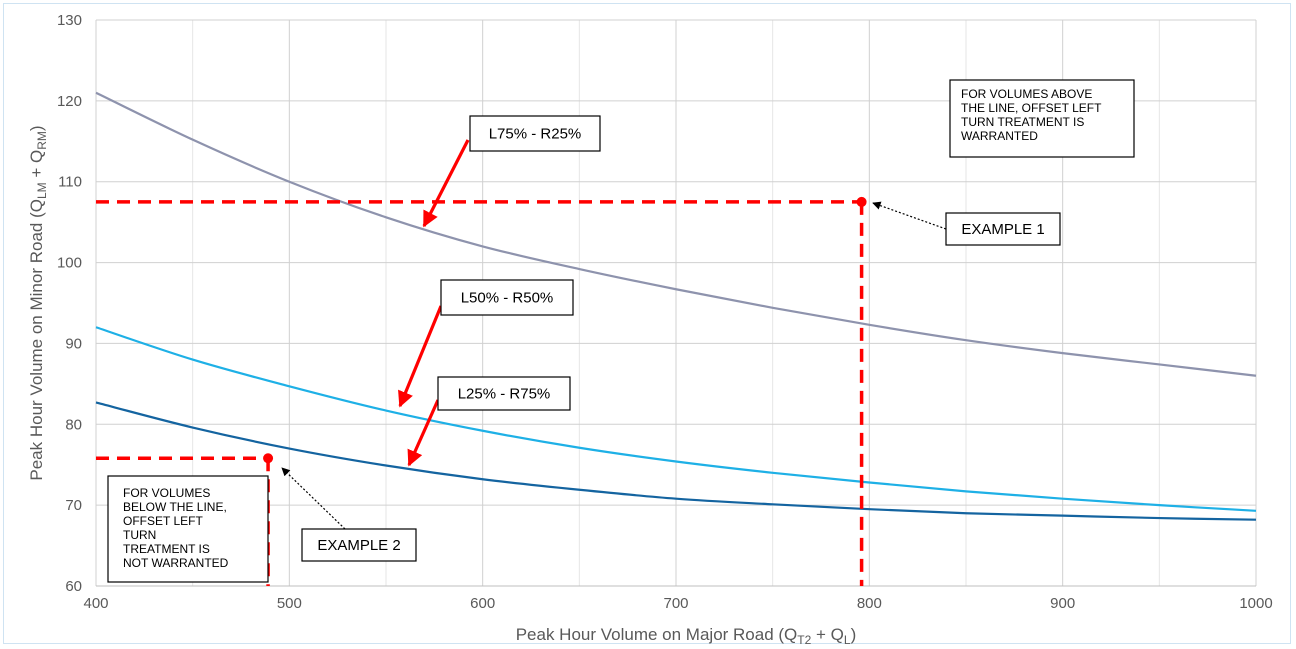  I want to click on note-below-line: OFFSET LEFT, so click(163, 521).